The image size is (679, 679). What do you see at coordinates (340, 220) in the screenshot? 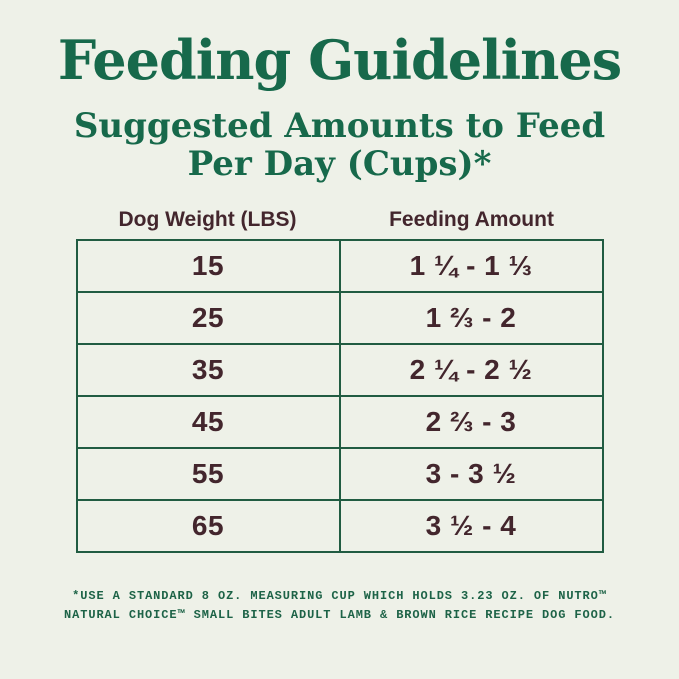
I see `table-column-headers: Dog Weight (LBS) Feeding Amount` at bounding box center [340, 220].